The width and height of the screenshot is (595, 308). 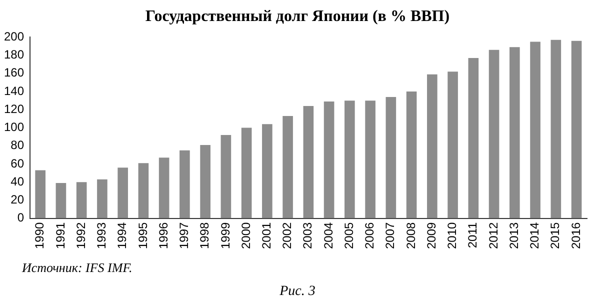 I want to click on x-tick-label: 2006, so click(x=369, y=236).